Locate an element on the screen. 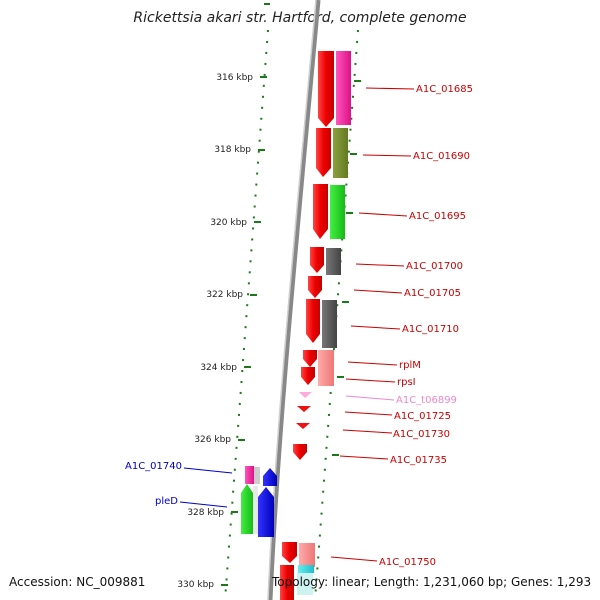 The image size is (600, 600). gene-a1c-t06899 is located at coordinates (305, 395).